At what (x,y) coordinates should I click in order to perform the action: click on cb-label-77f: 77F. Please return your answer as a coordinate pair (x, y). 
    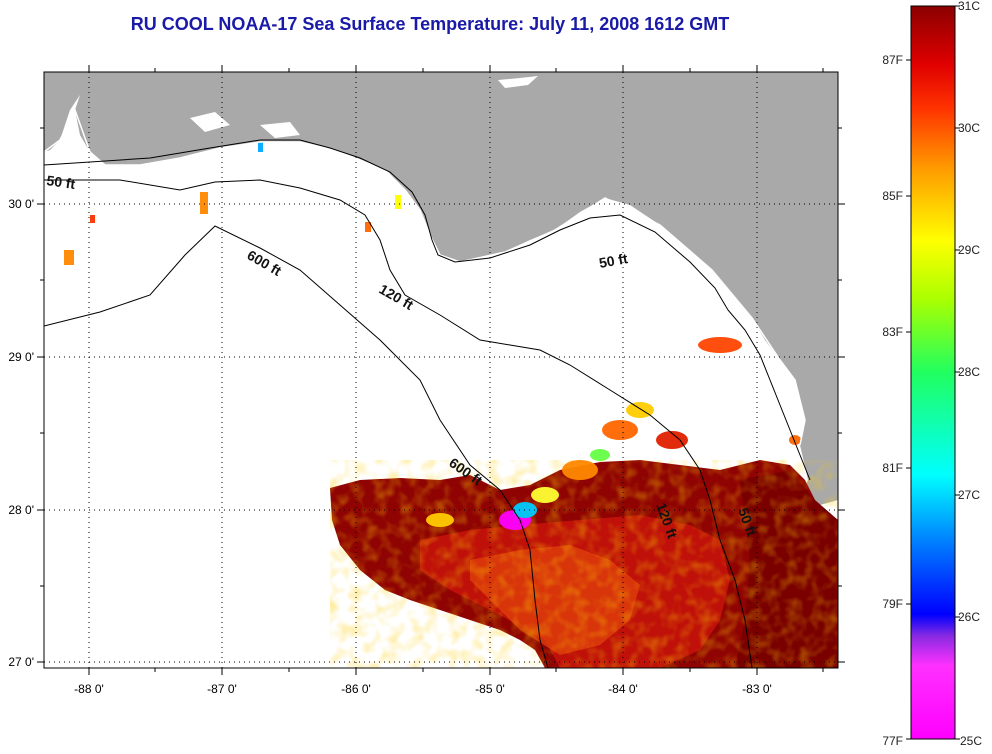
    Looking at the image, I should click on (892, 741).